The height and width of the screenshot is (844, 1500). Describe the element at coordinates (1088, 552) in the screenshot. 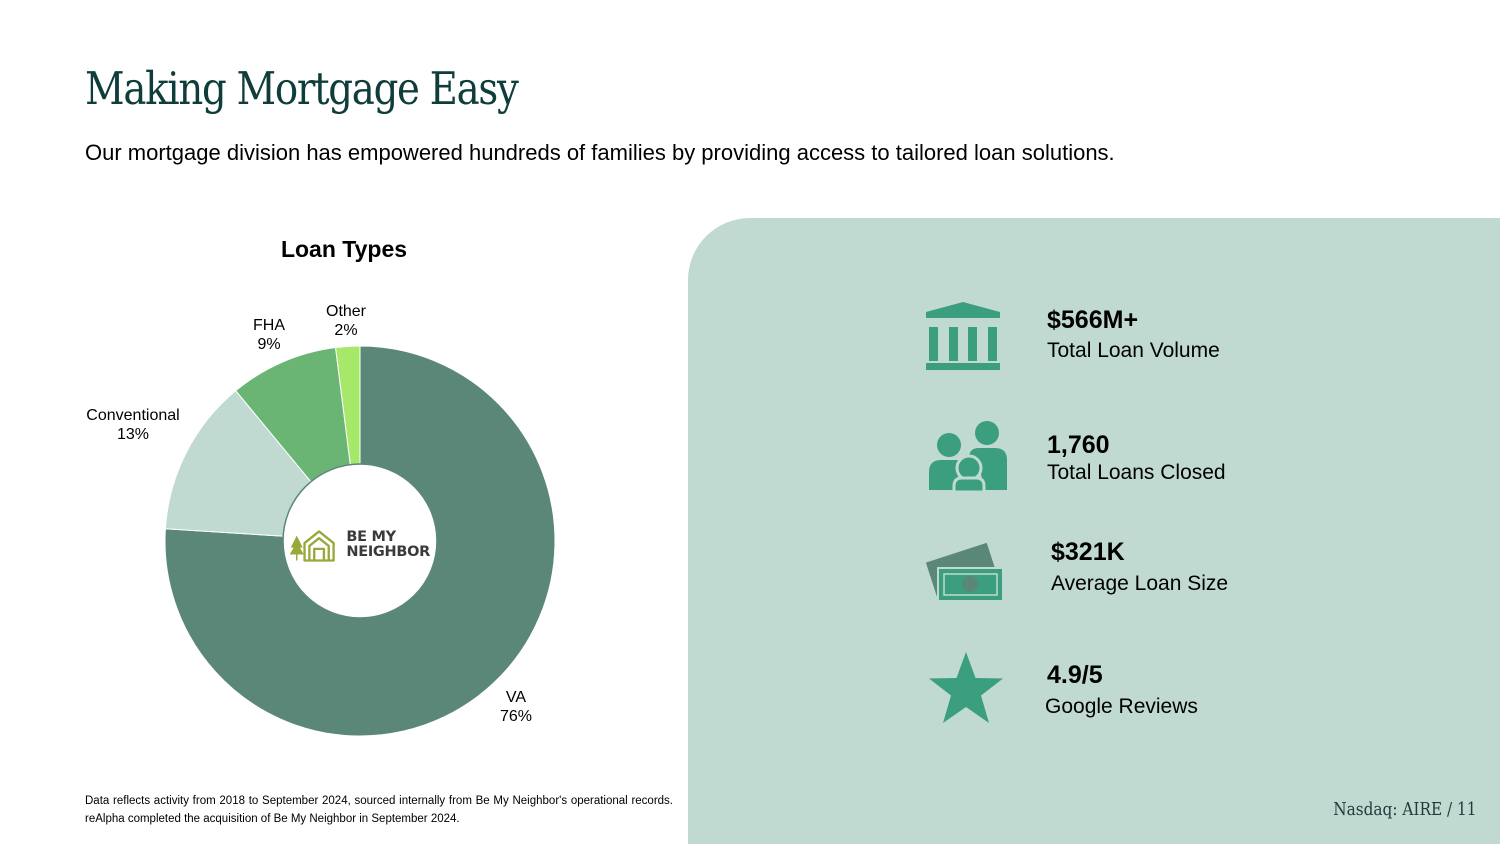

I see `stat-average-loan-value: $321K` at that location.